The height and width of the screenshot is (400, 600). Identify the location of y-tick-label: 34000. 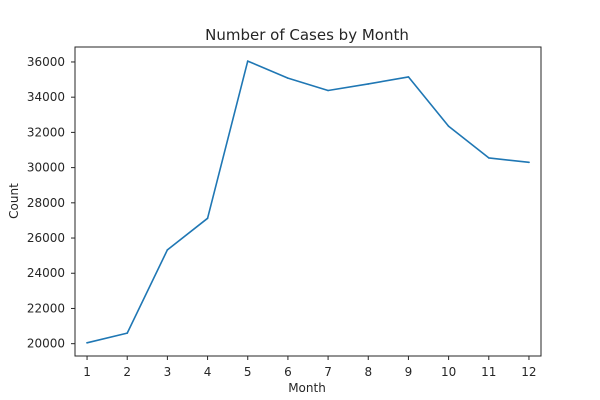
(46, 97).